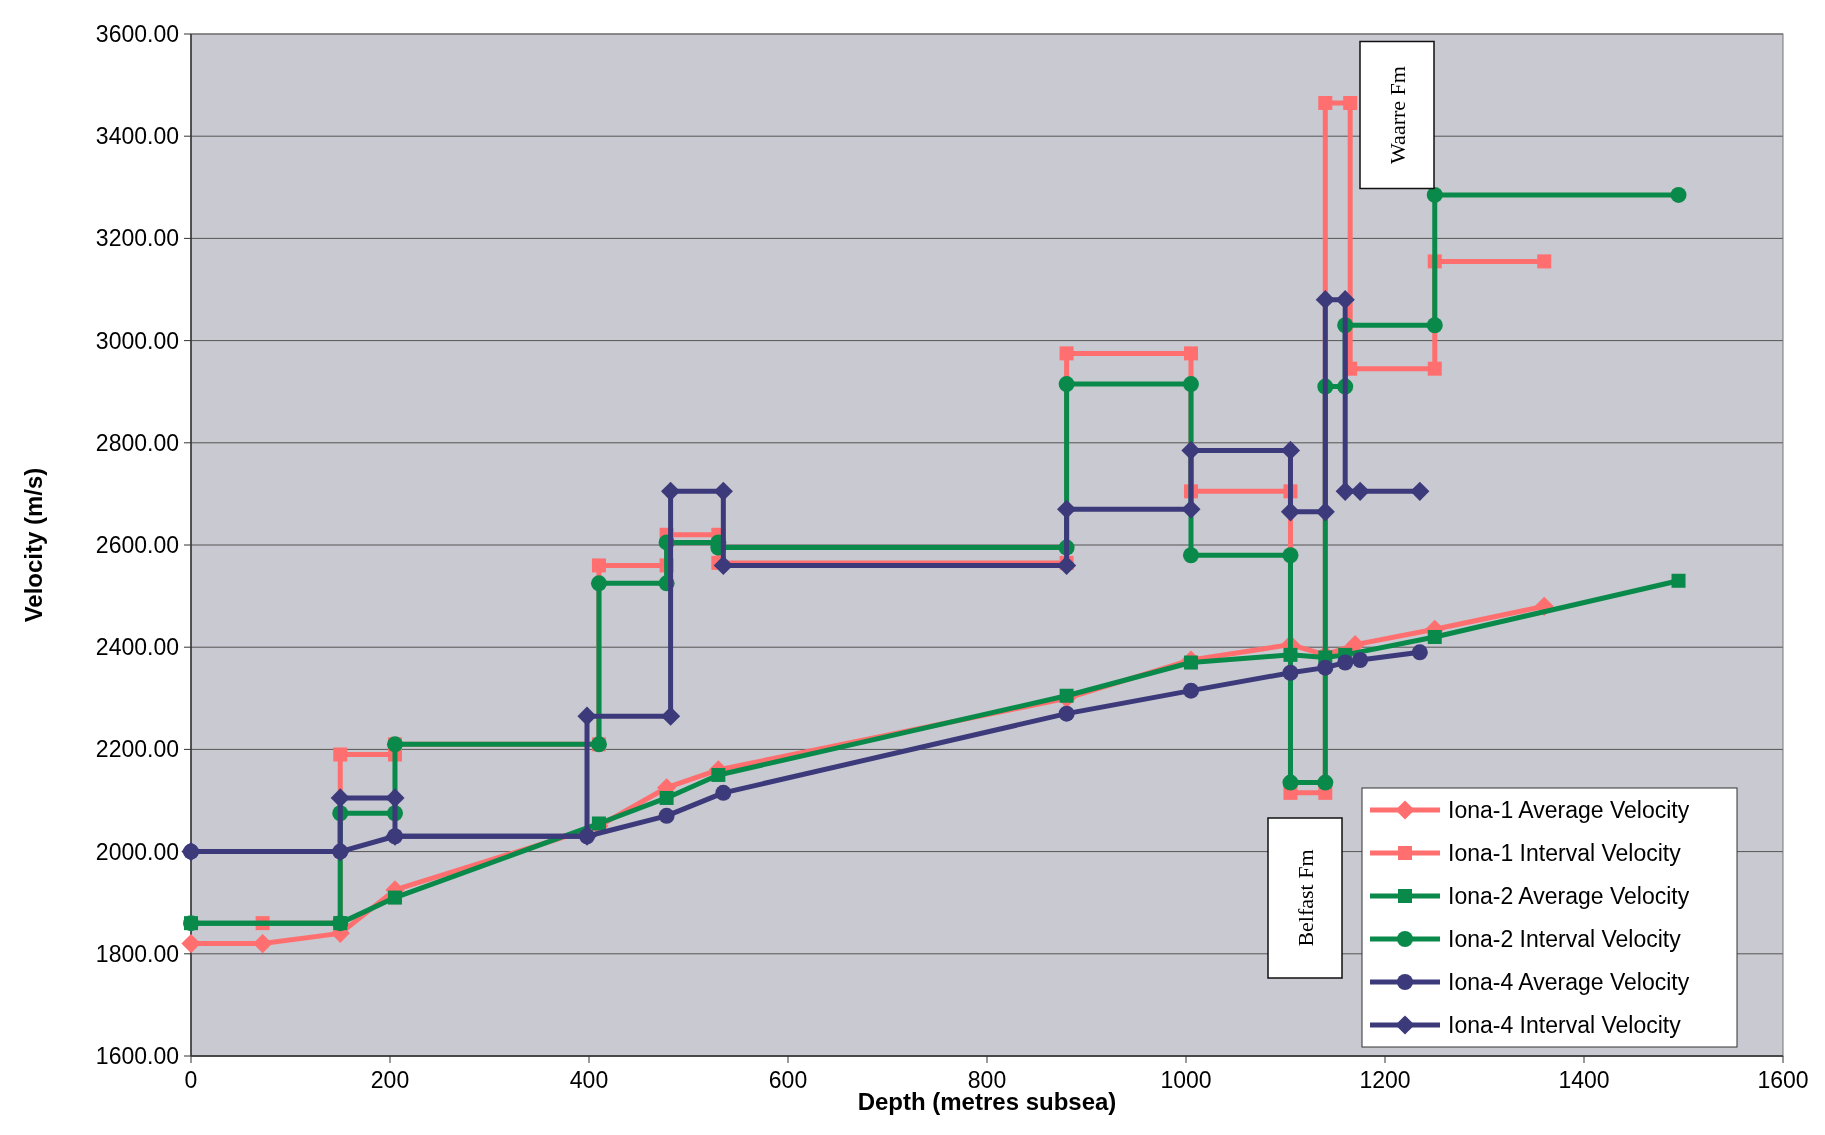 Image resolution: width=1825 pixels, height=1135 pixels. What do you see at coordinates (1385, 1080) in the screenshot?
I see `x-tick-label: 1200` at bounding box center [1385, 1080].